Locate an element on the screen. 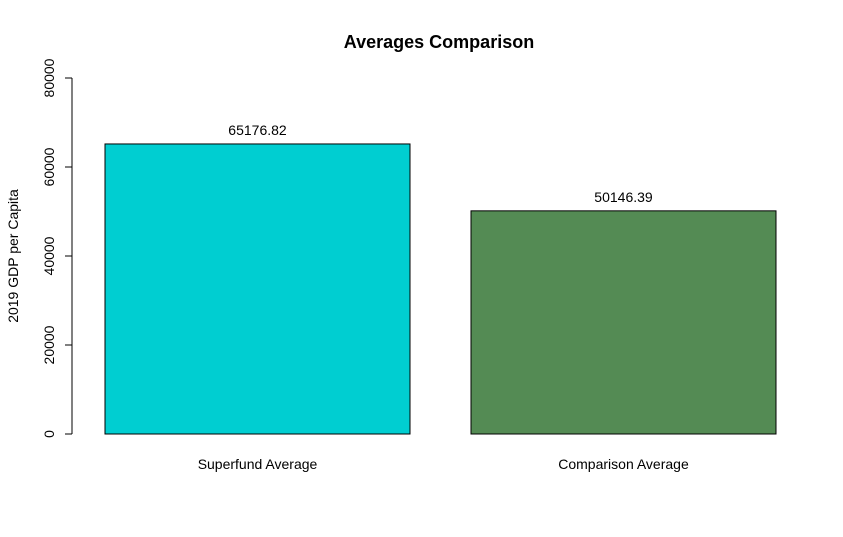 This screenshot has width=843, height=537. category-label: Comparison Average is located at coordinates (623, 464).